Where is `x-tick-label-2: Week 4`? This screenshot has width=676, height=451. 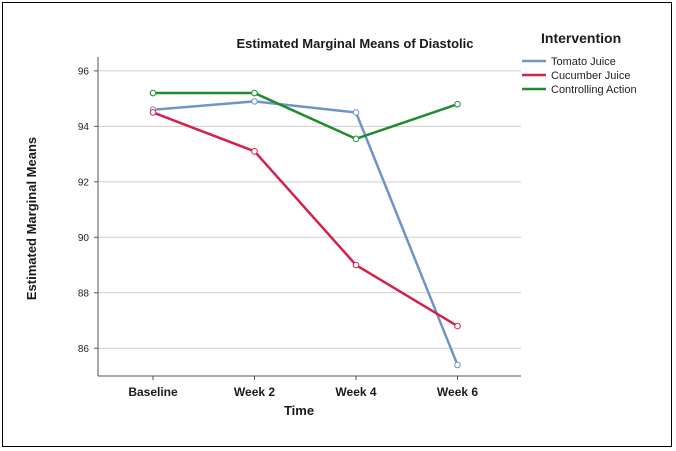
x-tick-label-2: Week 4 is located at coordinates (355, 392).